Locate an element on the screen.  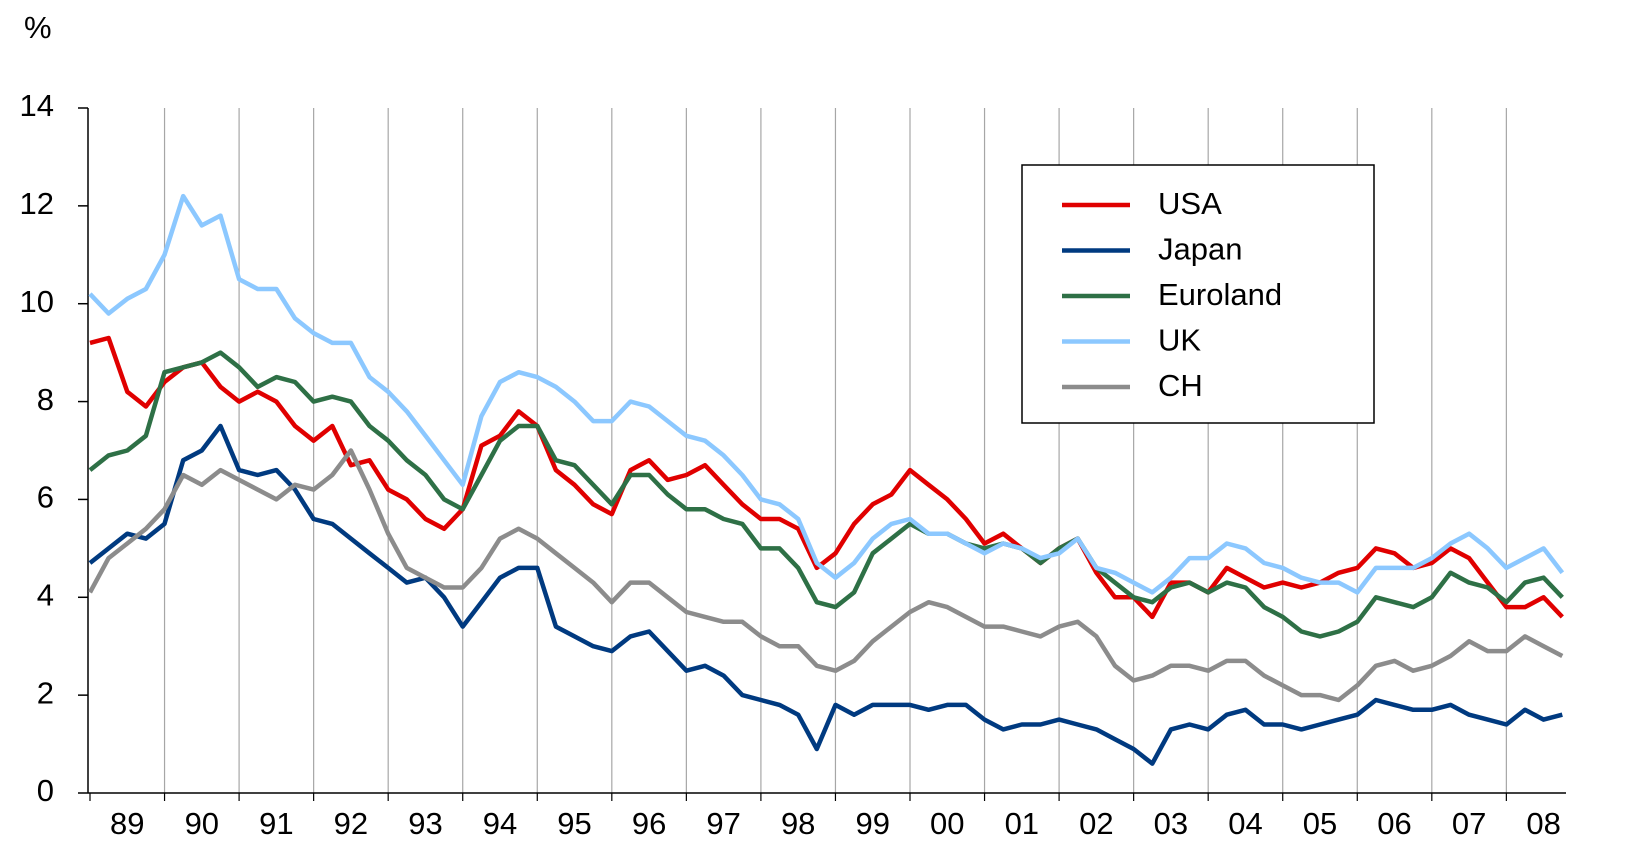
y-tick-label: 8 is located at coordinates (45, 399).